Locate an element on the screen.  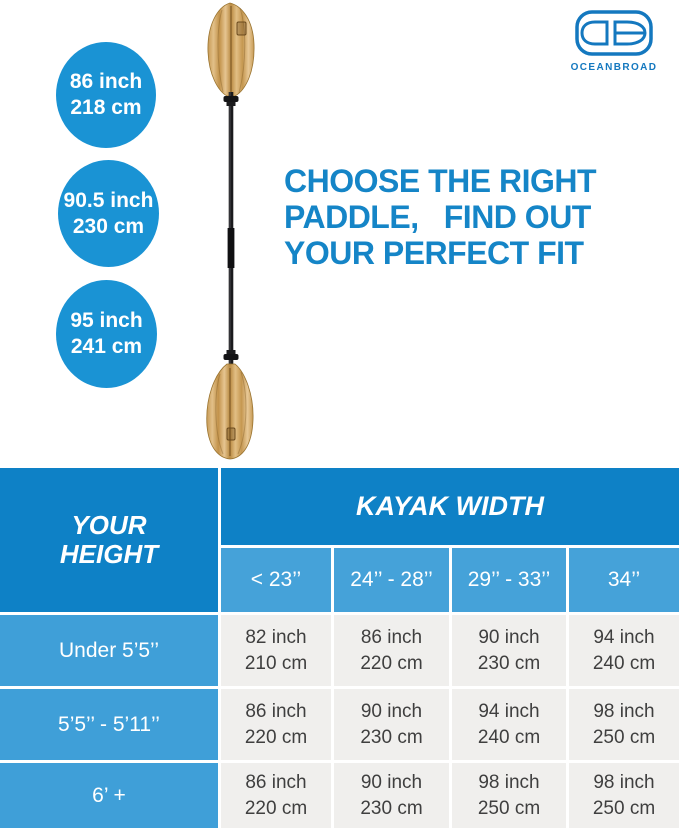
bubble-cm-label: 241 cm is located at coordinates (106, 346).